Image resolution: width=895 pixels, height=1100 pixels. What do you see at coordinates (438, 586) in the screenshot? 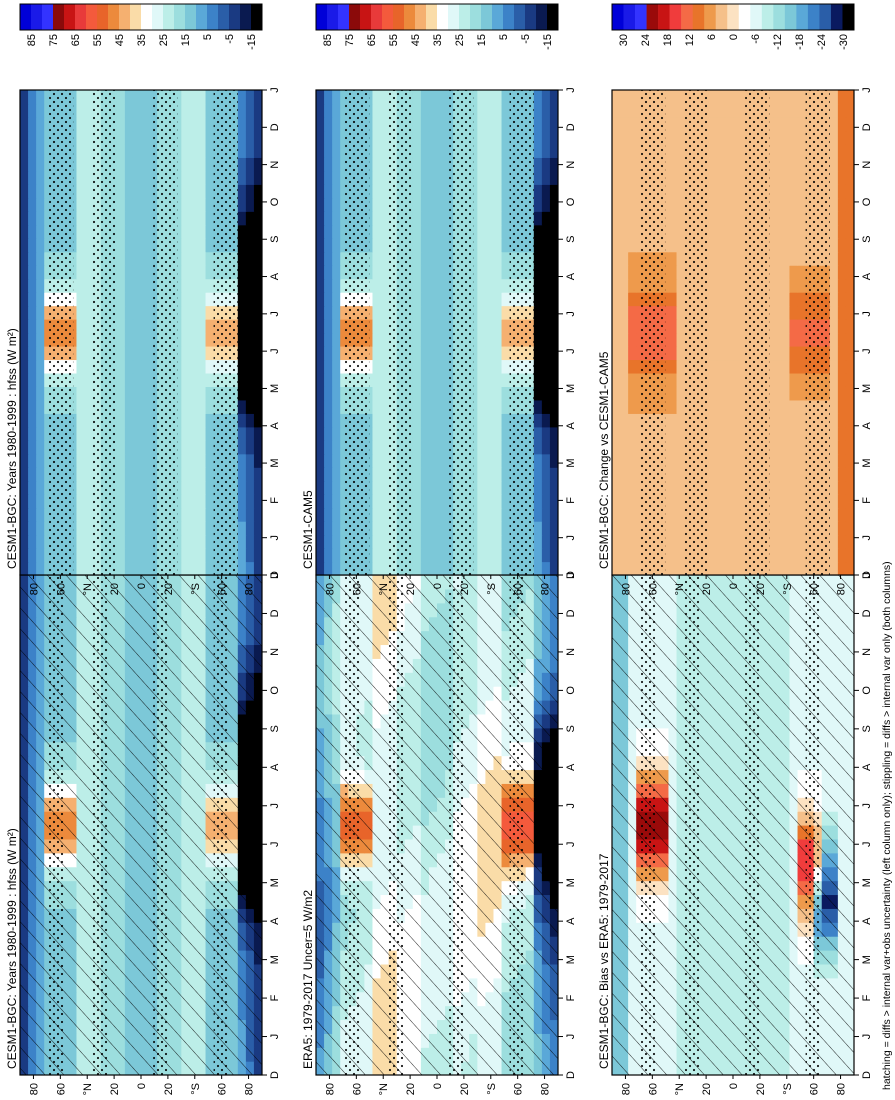
I see `y-tick-label: 0` at bounding box center [438, 586].